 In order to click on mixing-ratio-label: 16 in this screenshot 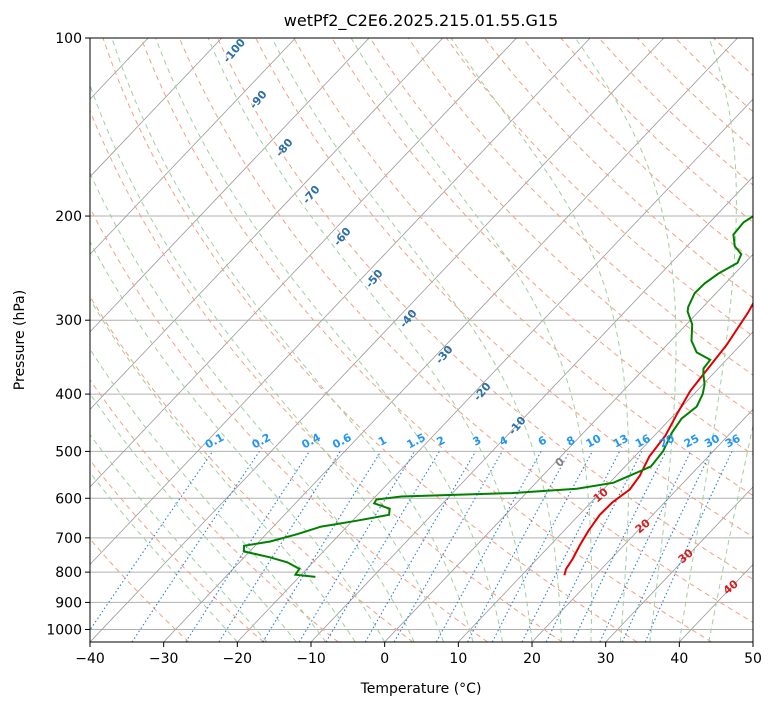, I will do `click(643, 441)`.